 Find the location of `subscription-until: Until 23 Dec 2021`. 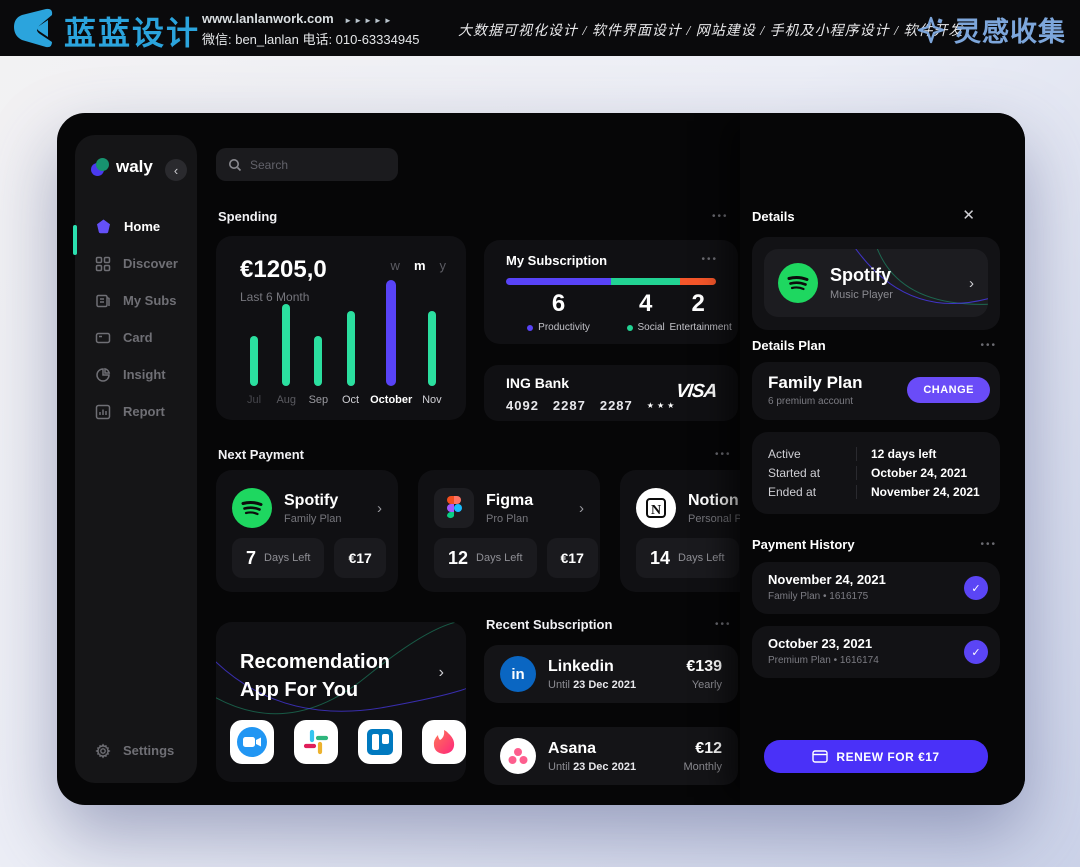

subscription-until: Until 23 Dec 2021 is located at coordinates (592, 766).